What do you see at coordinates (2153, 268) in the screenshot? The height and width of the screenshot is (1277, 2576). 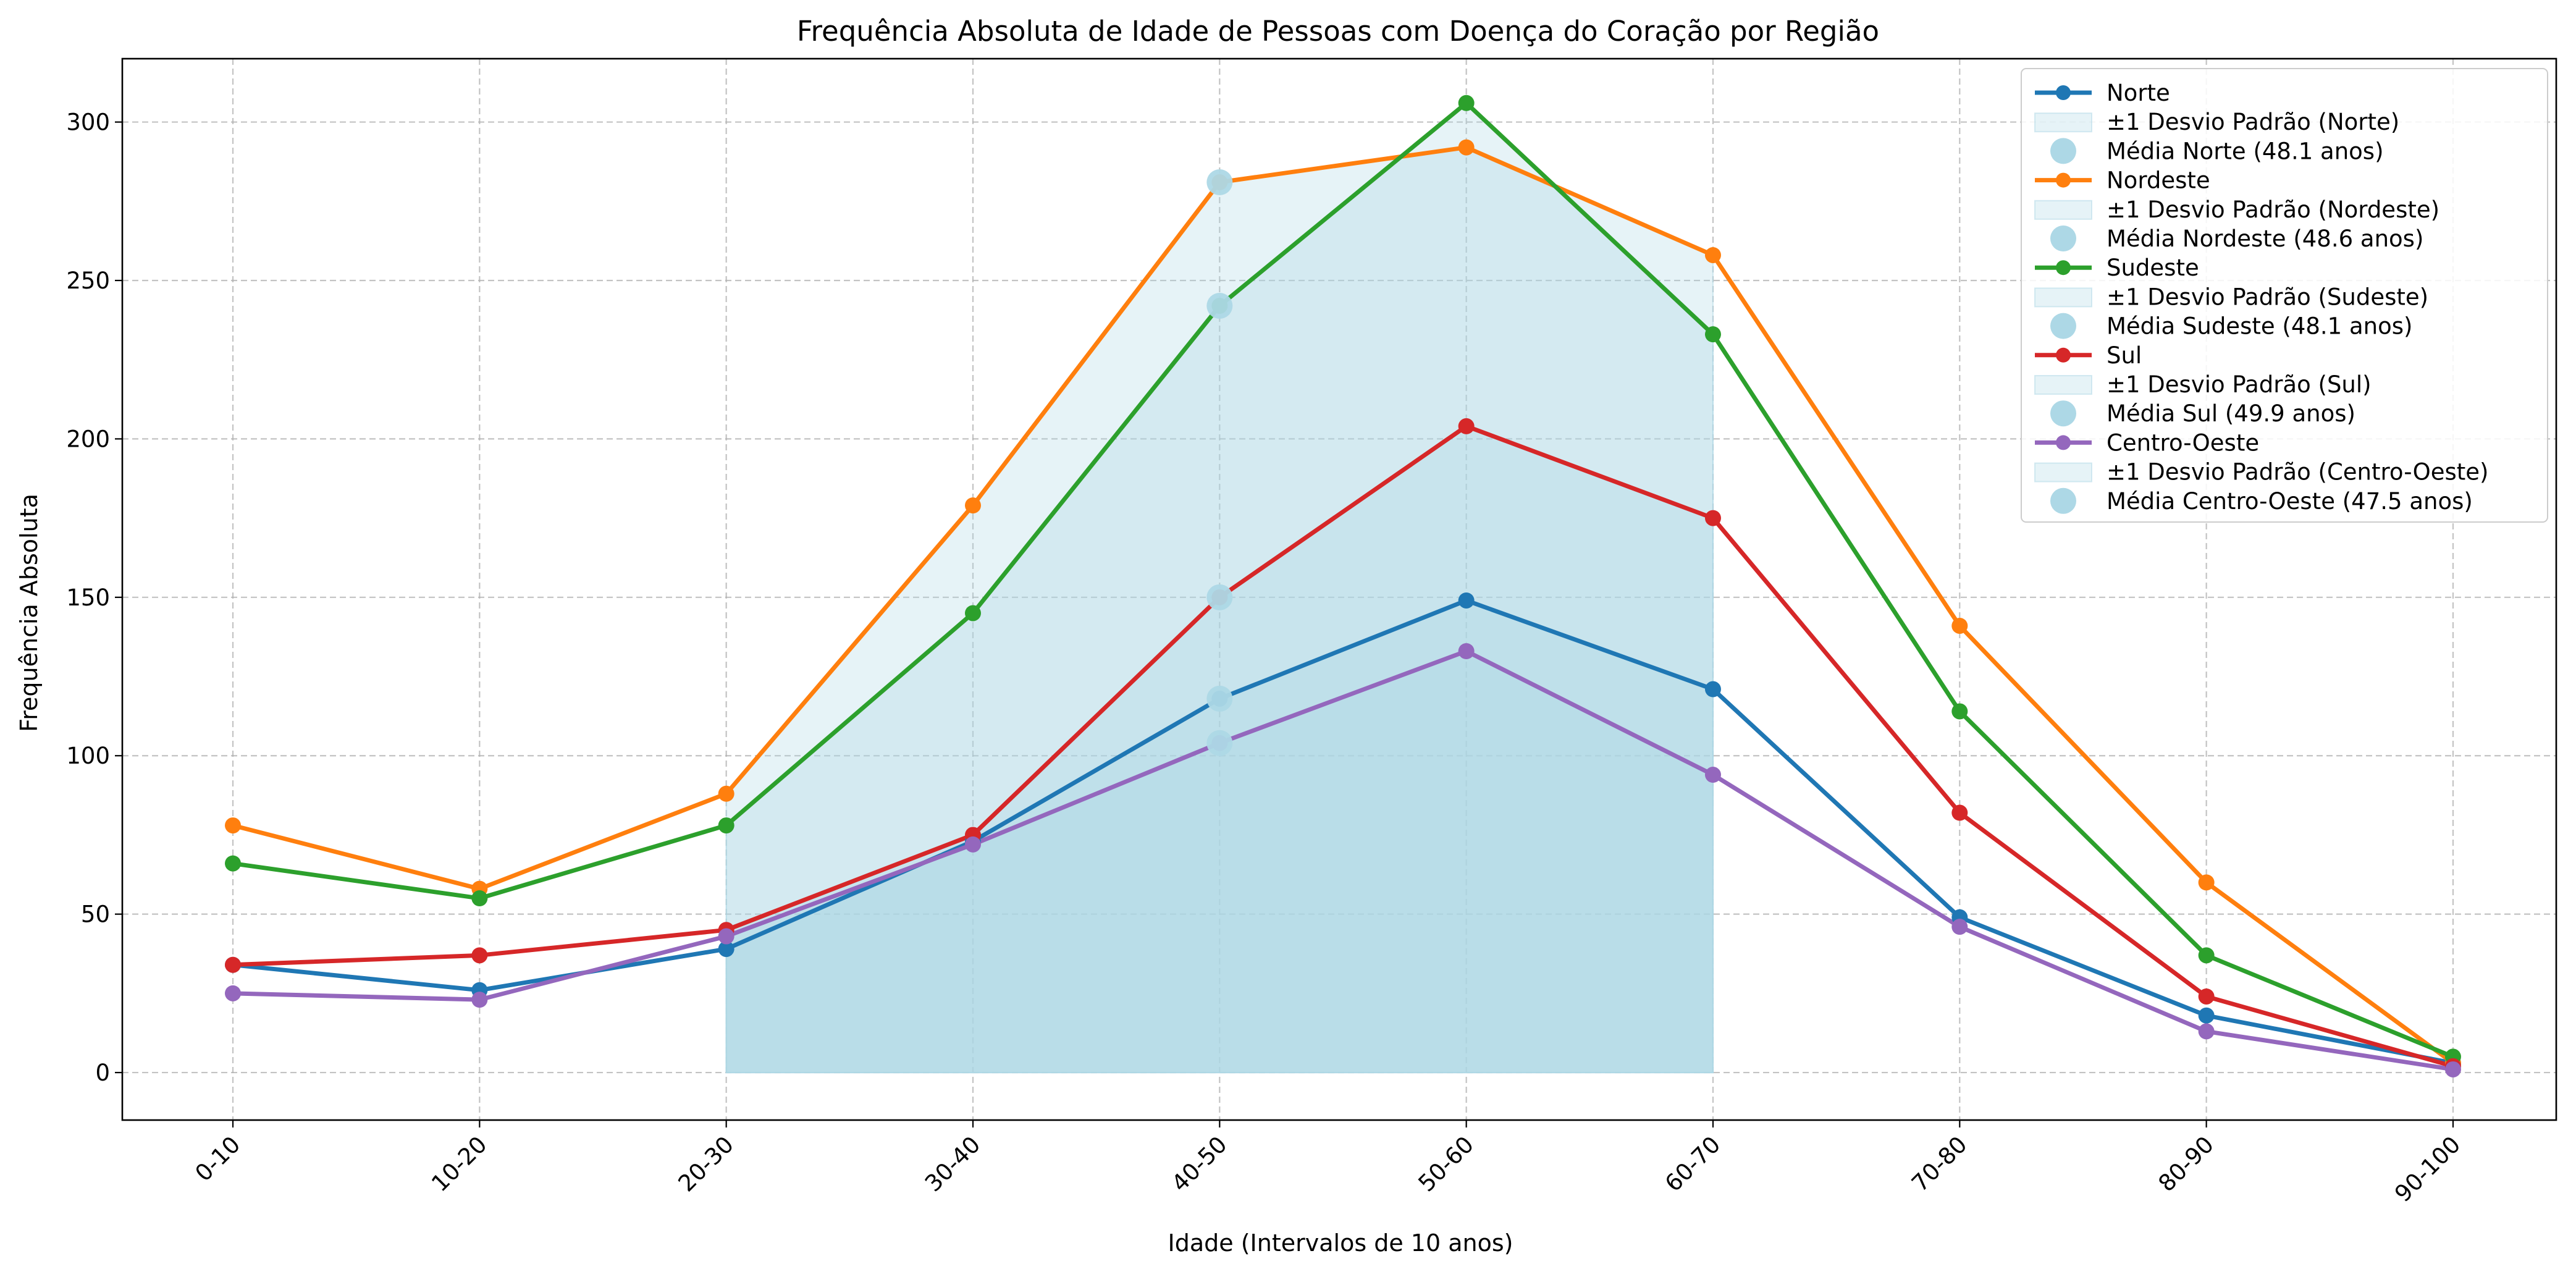 I see `legend-series-label: Sudeste` at bounding box center [2153, 268].